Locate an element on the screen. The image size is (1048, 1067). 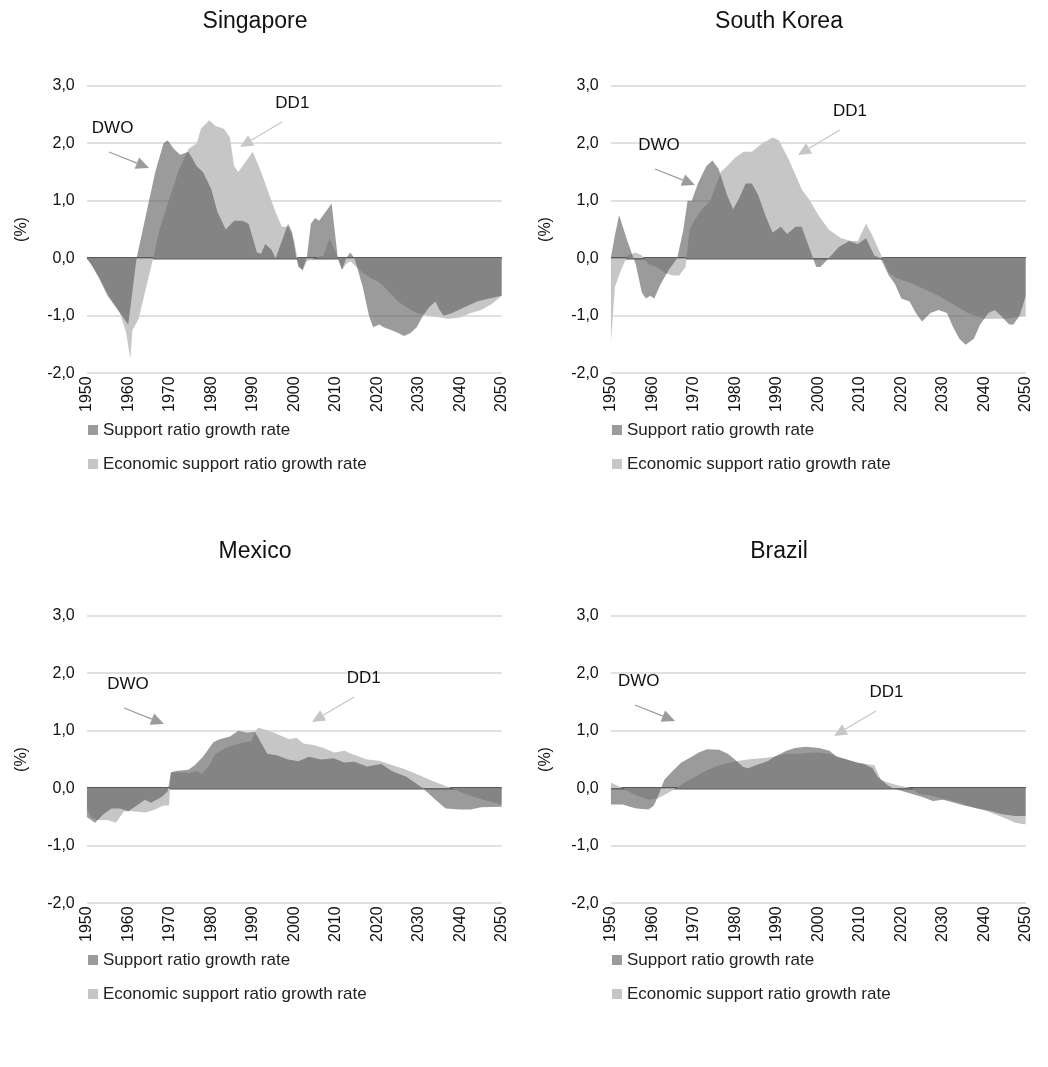
chart-title: Brazil is located at coordinates (779, 550).